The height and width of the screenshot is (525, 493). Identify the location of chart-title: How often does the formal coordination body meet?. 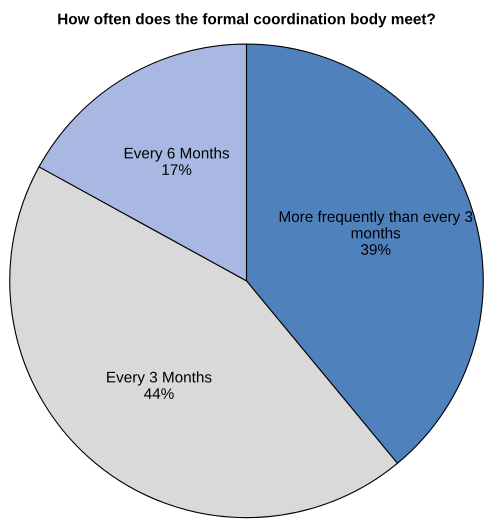
(246, 20).